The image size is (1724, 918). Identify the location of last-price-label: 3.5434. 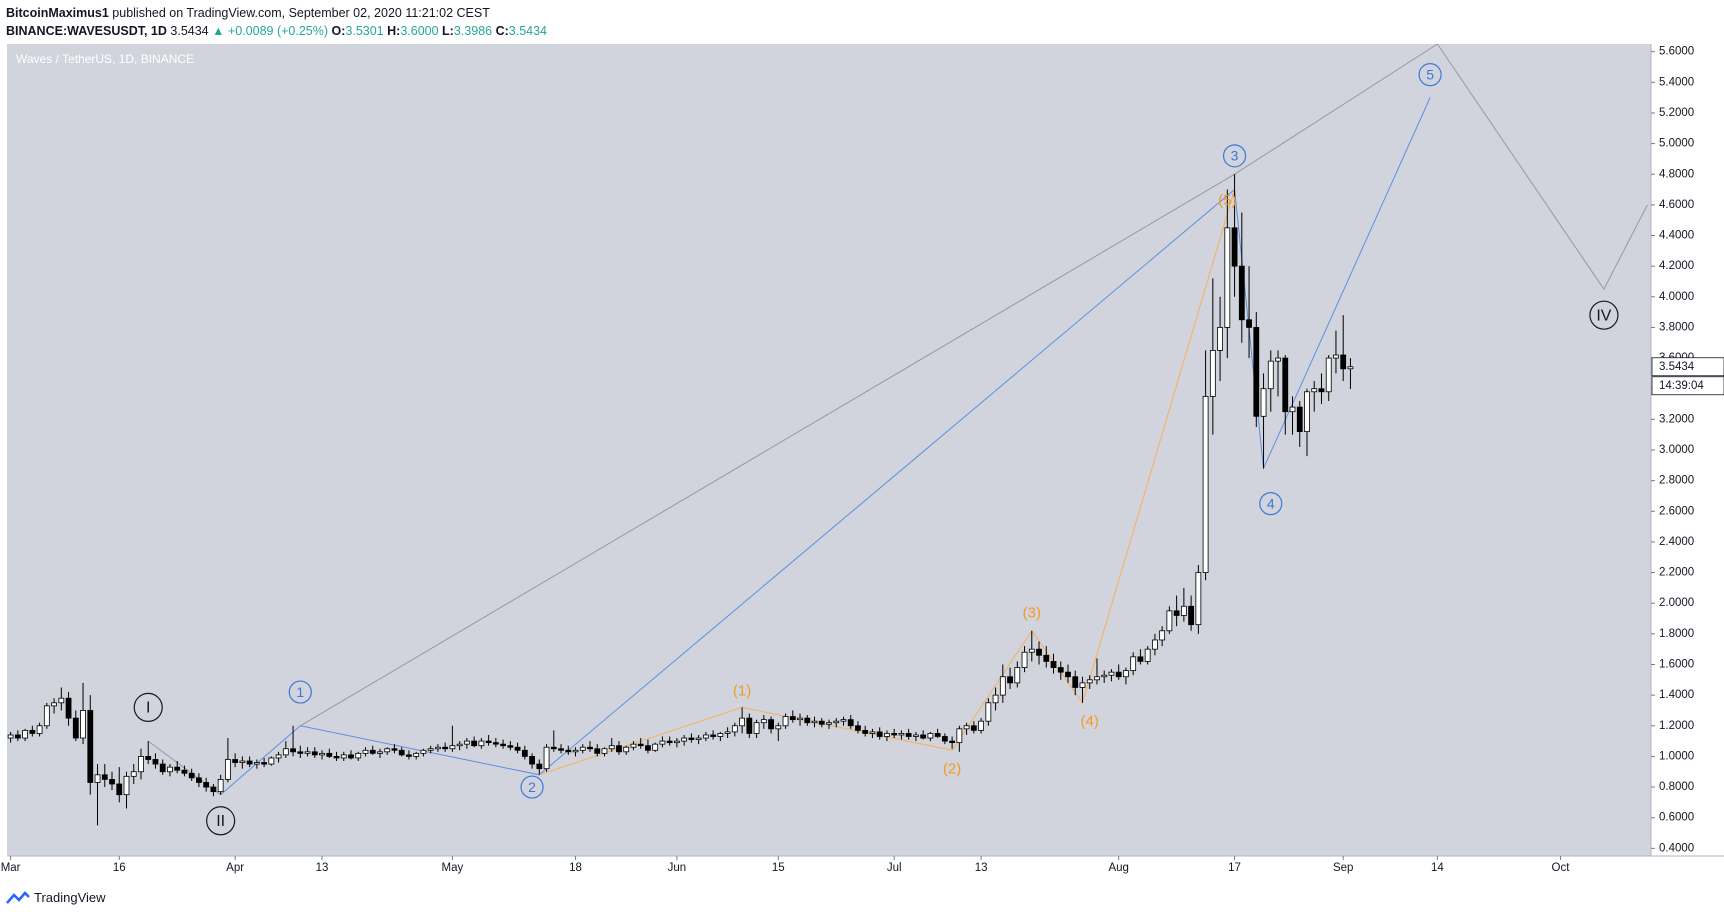
(1677, 367).